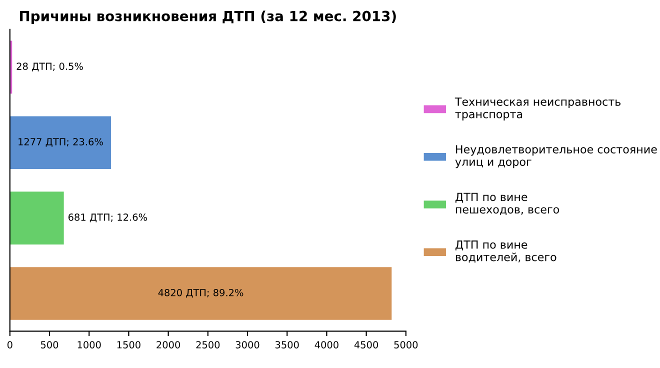 This screenshot has height=368, width=660. I want to click on x-tick-label: 4500, so click(366, 344).